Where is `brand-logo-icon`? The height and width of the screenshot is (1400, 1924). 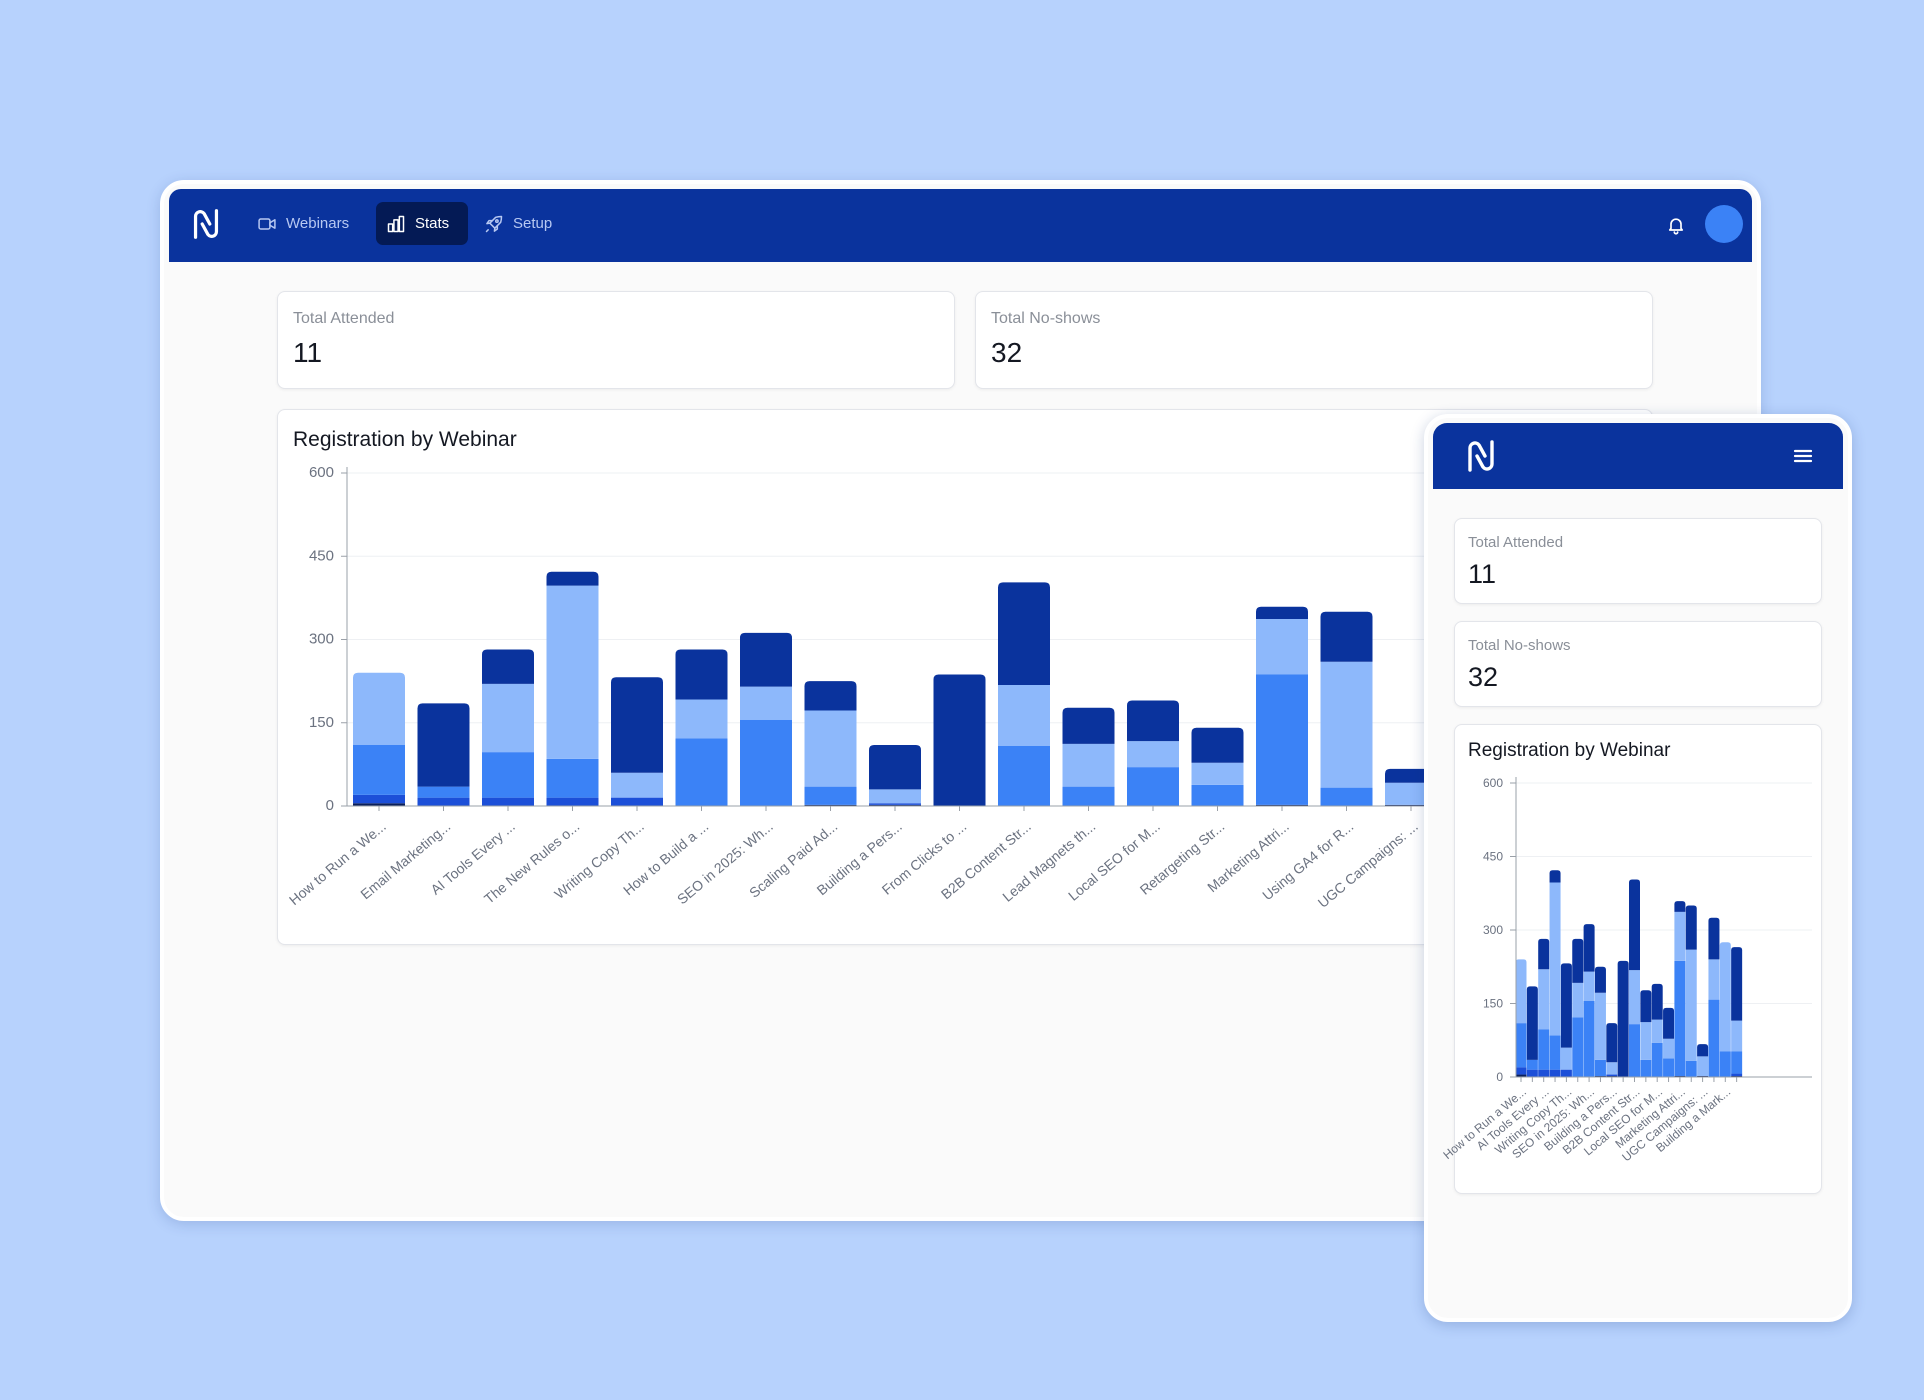
brand-logo-icon is located at coordinates (206, 224).